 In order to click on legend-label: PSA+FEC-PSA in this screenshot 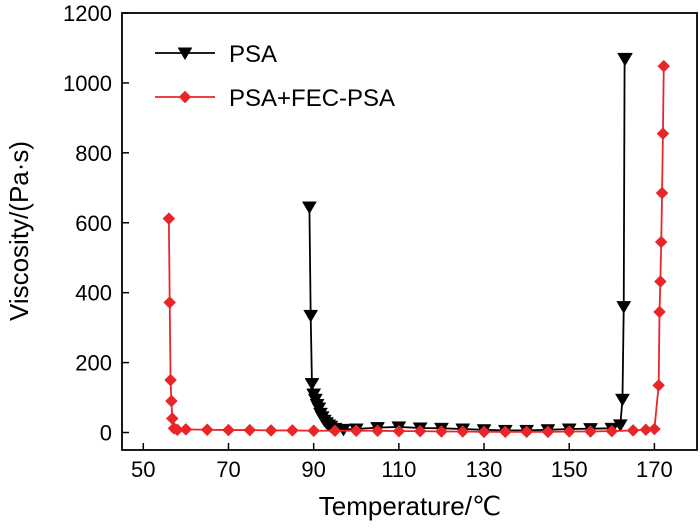, I will do `click(312, 98)`.